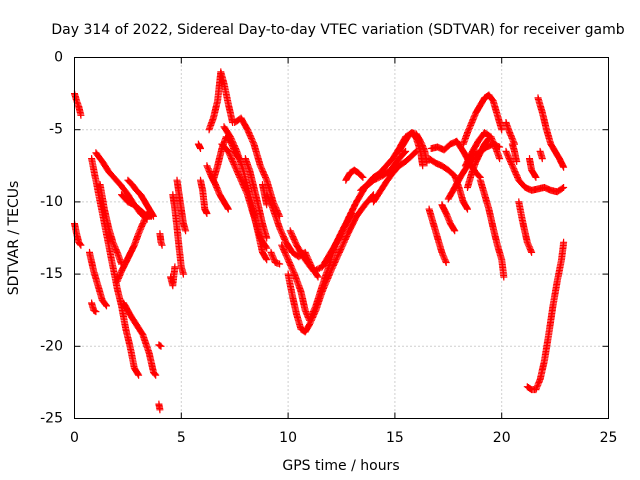  Describe the element at coordinates (51, 202) in the screenshot. I see `y-tick-label: -10` at that location.